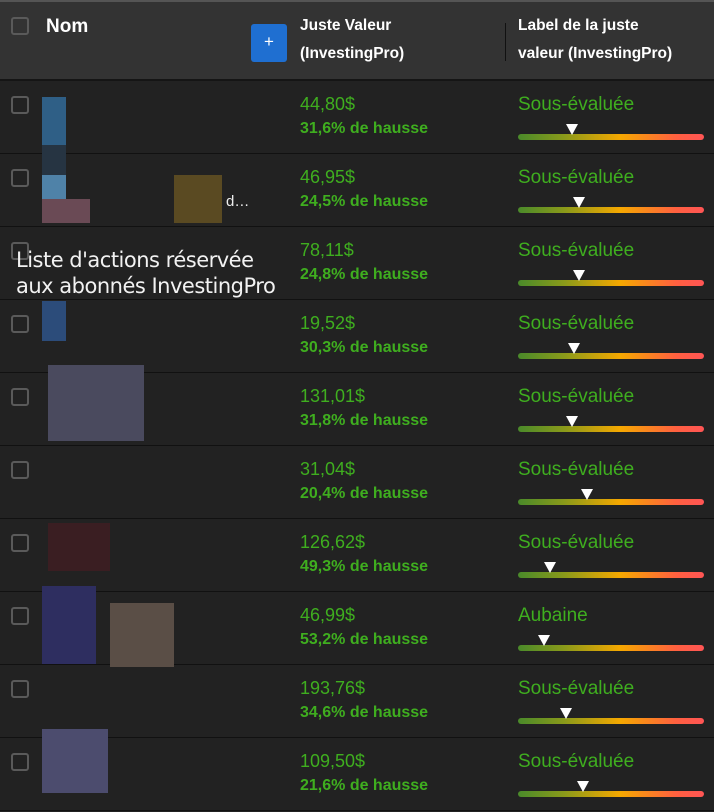 The image size is (714, 812). I want to click on fair-value-price: 131,01$, so click(333, 396).